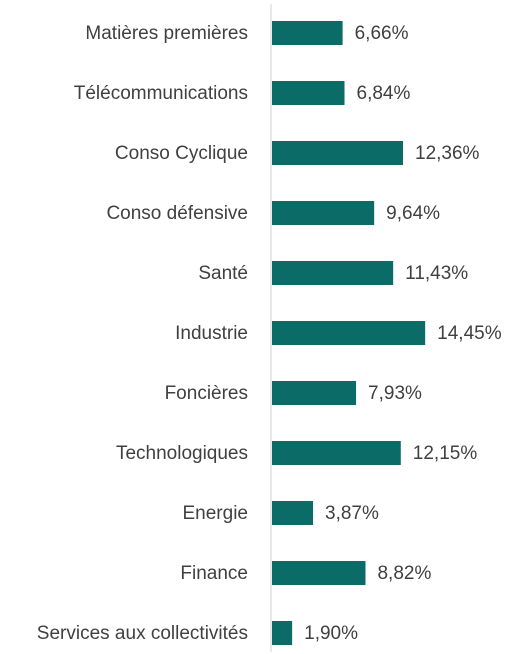 The width and height of the screenshot is (516, 654). What do you see at coordinates (211, 333) in the screenshot?
I see `category-label: Industrie` at bounding box center [211, 333].